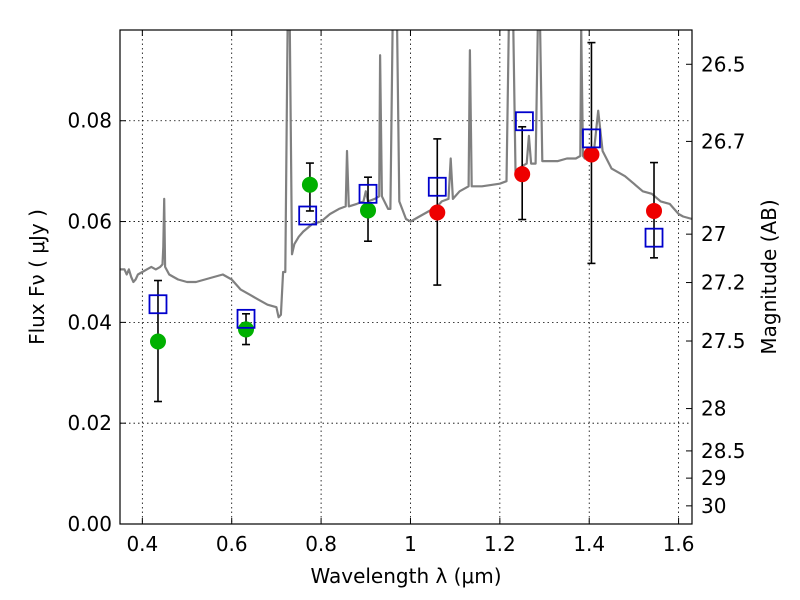  What do you see at coordinates (713, 478) in the screenshot?
I see `y2-tick-label: 29` at bounding box center [713, 478].